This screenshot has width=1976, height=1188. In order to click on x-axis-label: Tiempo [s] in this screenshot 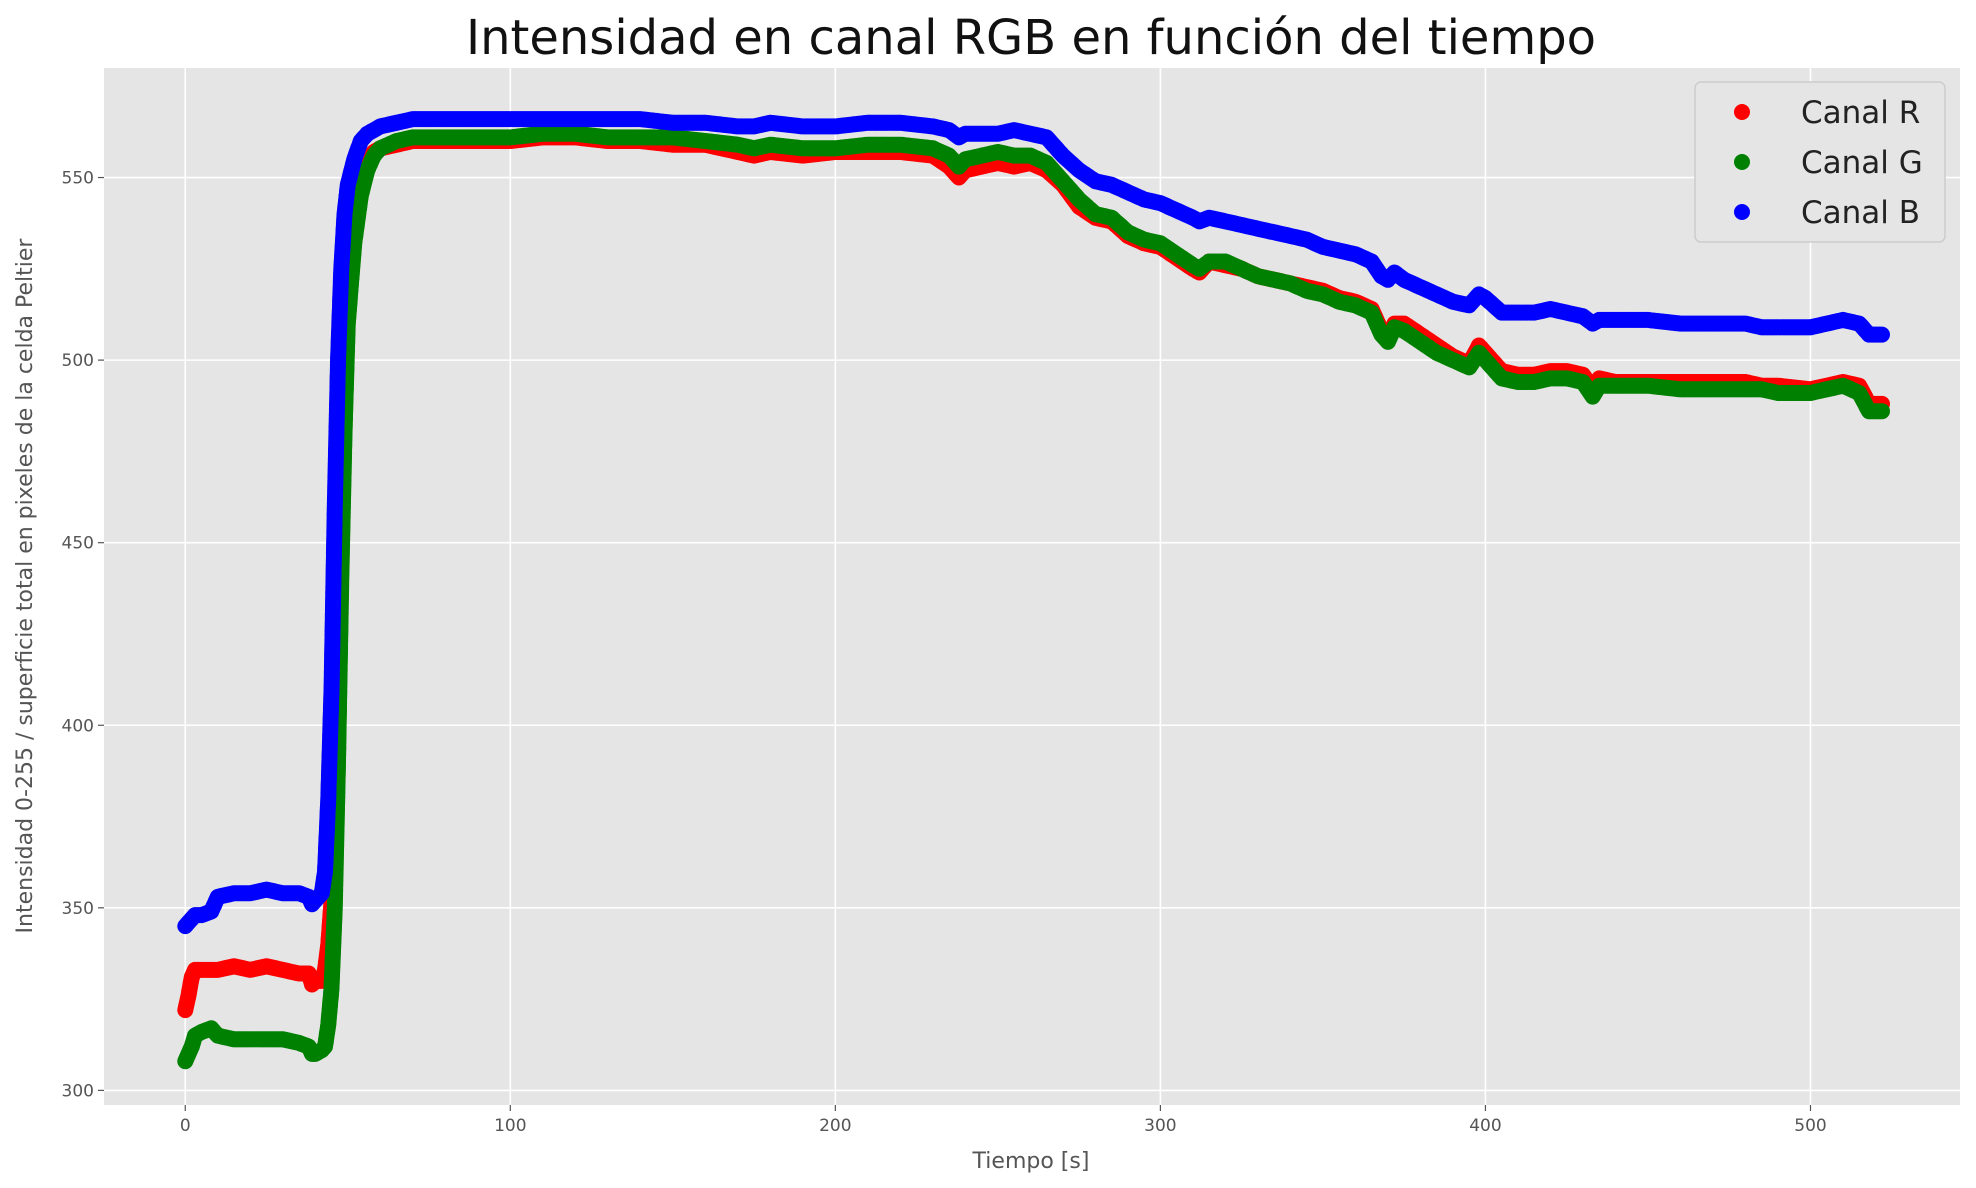, I will do `click(1031, 1161)`.